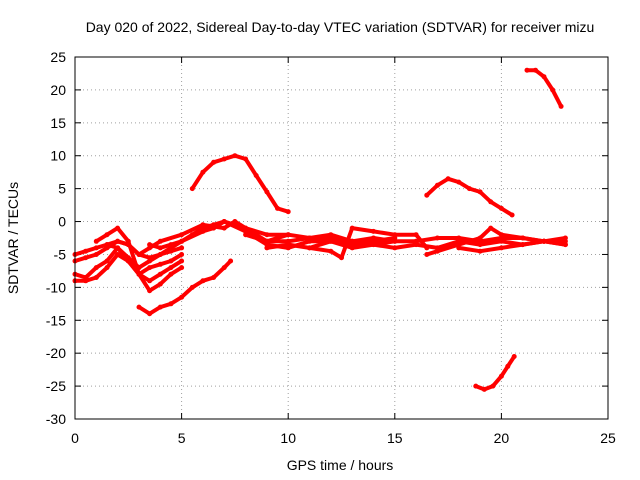  I want to click on x-tick-label: 10, so click(288, 438).